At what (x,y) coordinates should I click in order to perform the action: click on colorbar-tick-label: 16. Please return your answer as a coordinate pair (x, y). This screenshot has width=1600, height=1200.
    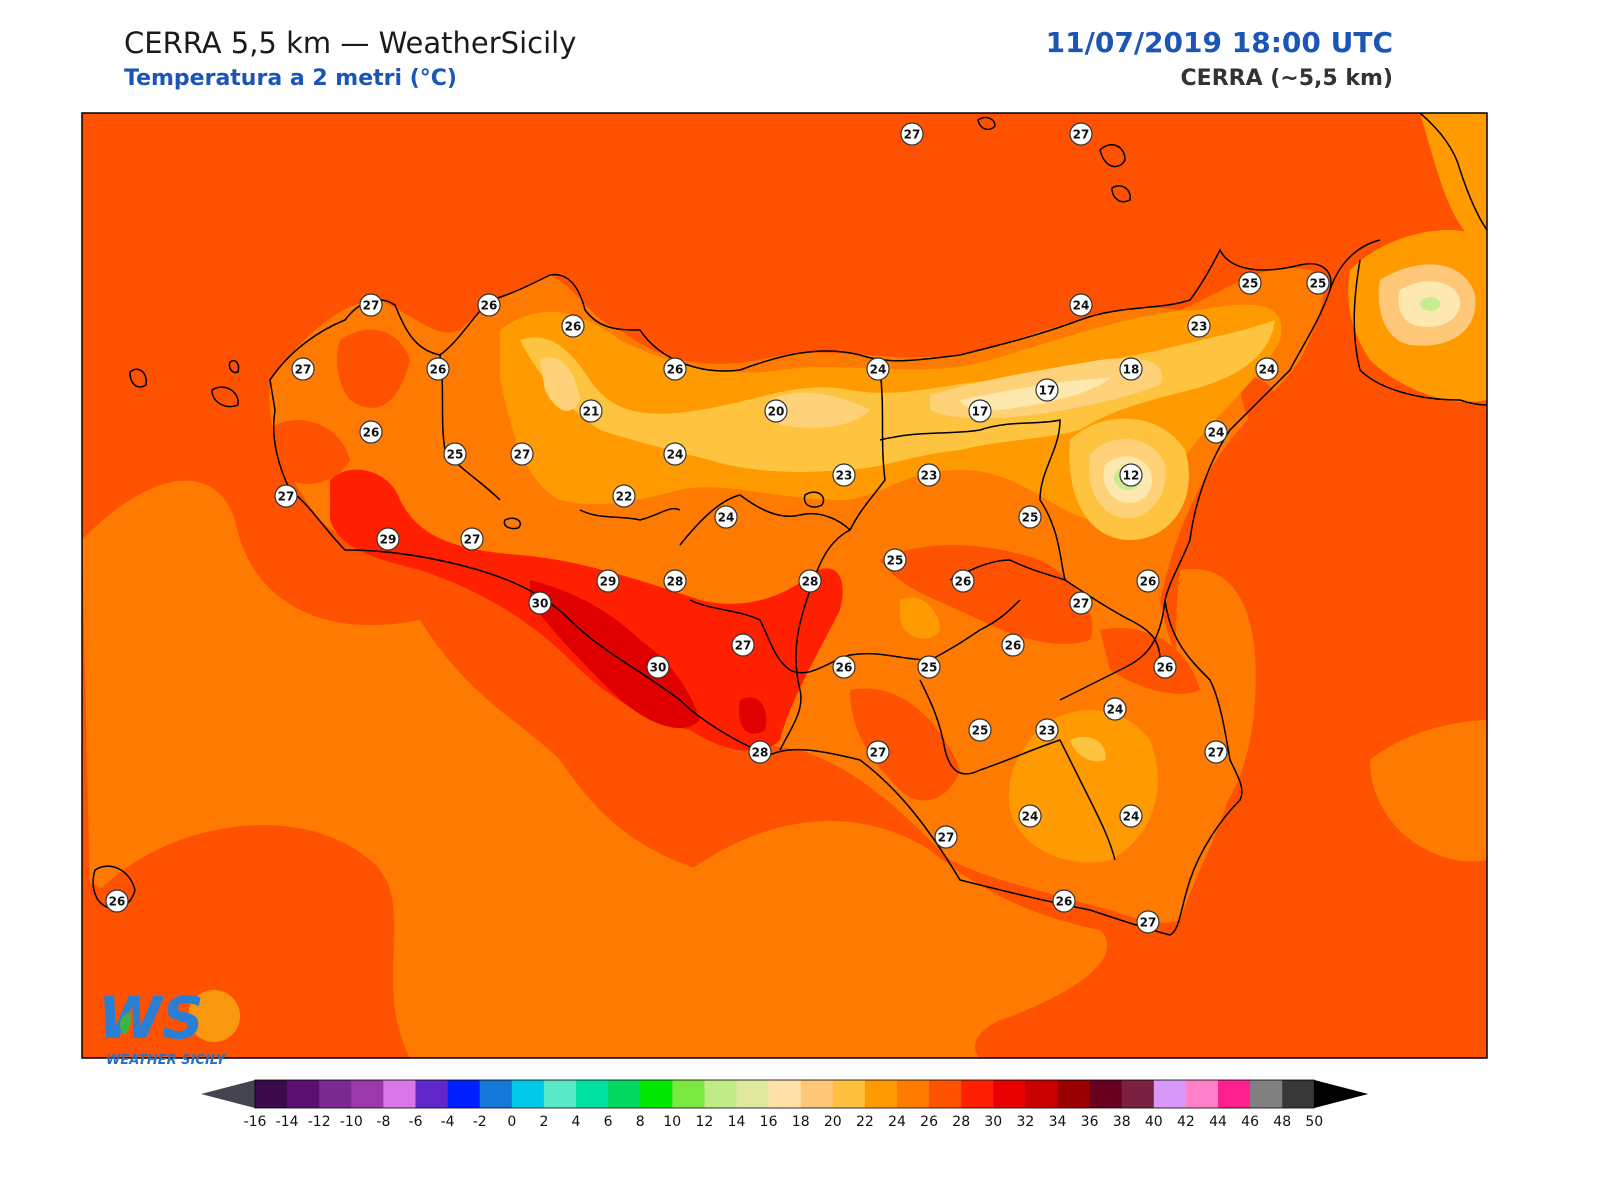
    Looking at the image, I should click on (769, 1122).